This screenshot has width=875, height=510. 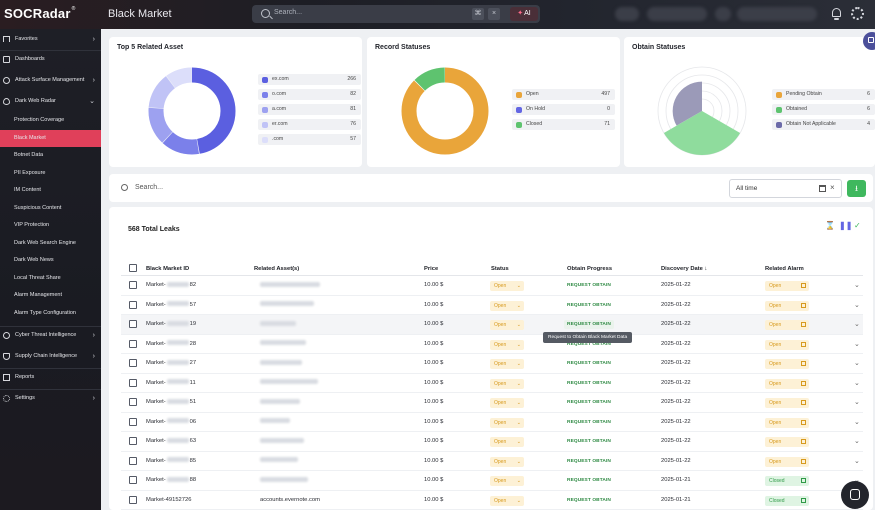 I want to click on blurred-company-selector, so click(x=677, y=14).